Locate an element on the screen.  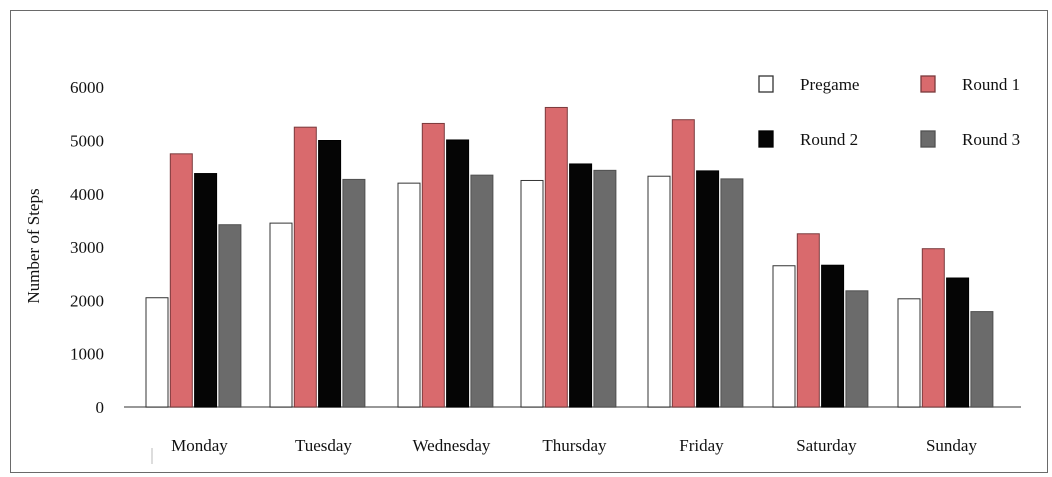
y-tick-label: 1000 is located at coordinates (87, 354).